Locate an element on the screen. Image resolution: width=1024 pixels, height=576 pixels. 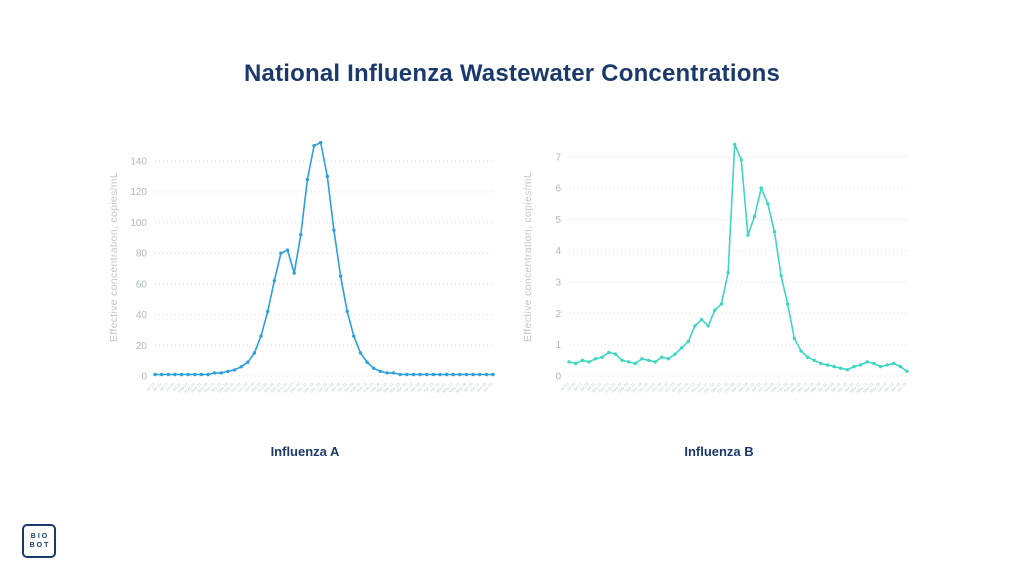
x-tick-label: Jul 03 is located at coordinates (151, 387).